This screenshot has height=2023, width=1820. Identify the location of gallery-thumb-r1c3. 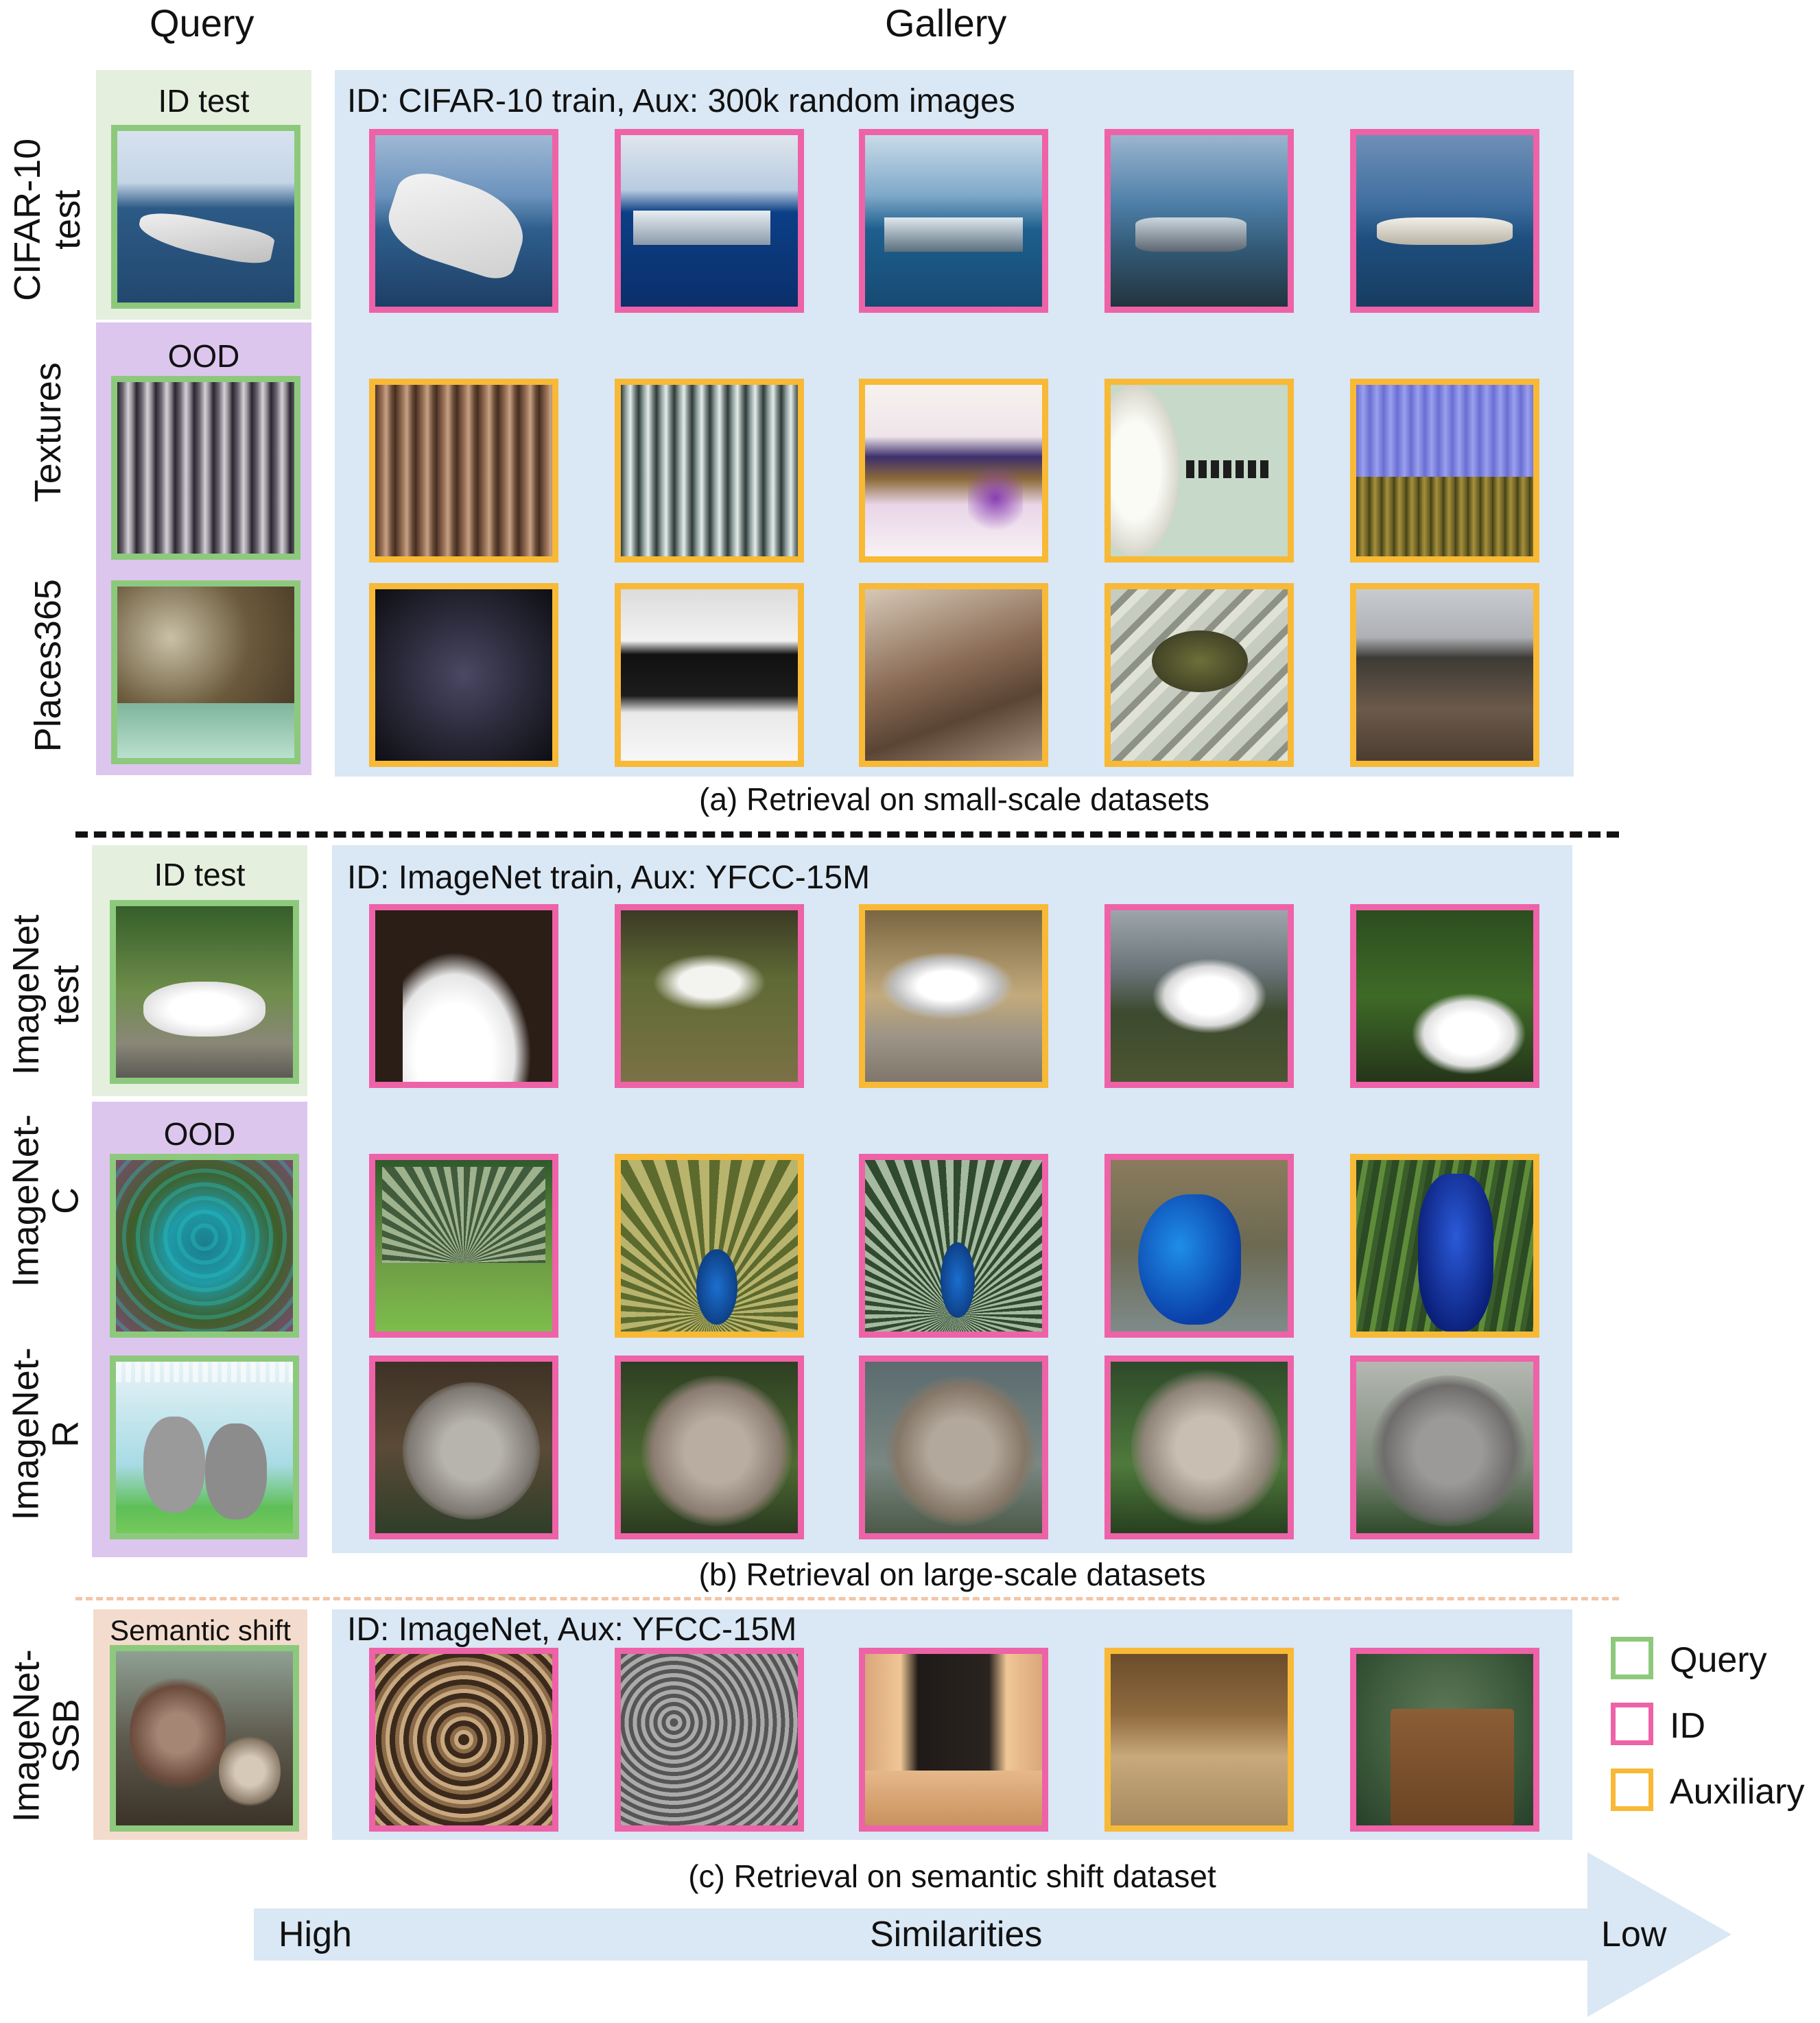
(953, 221).